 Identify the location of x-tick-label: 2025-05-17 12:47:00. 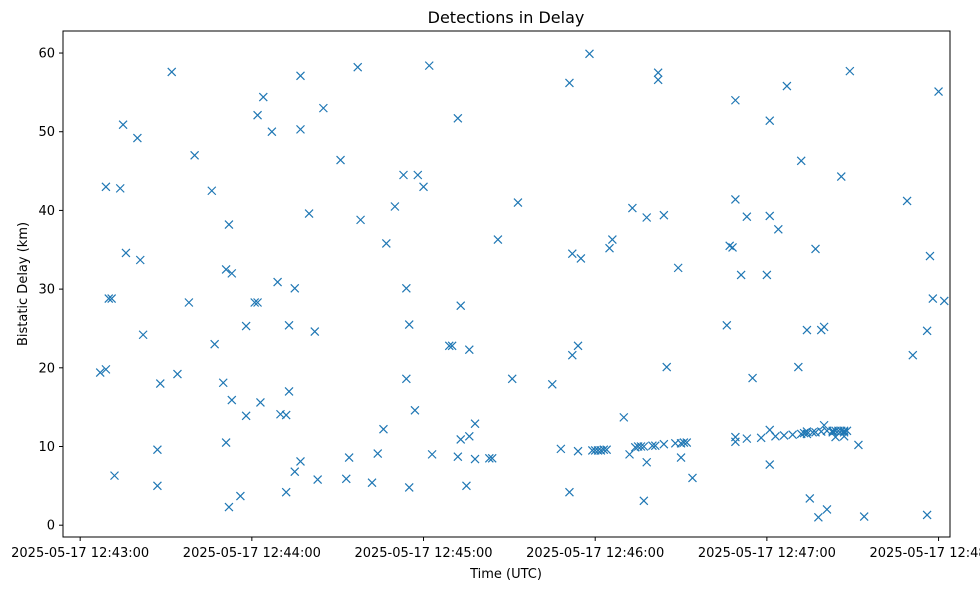
(767, 553).